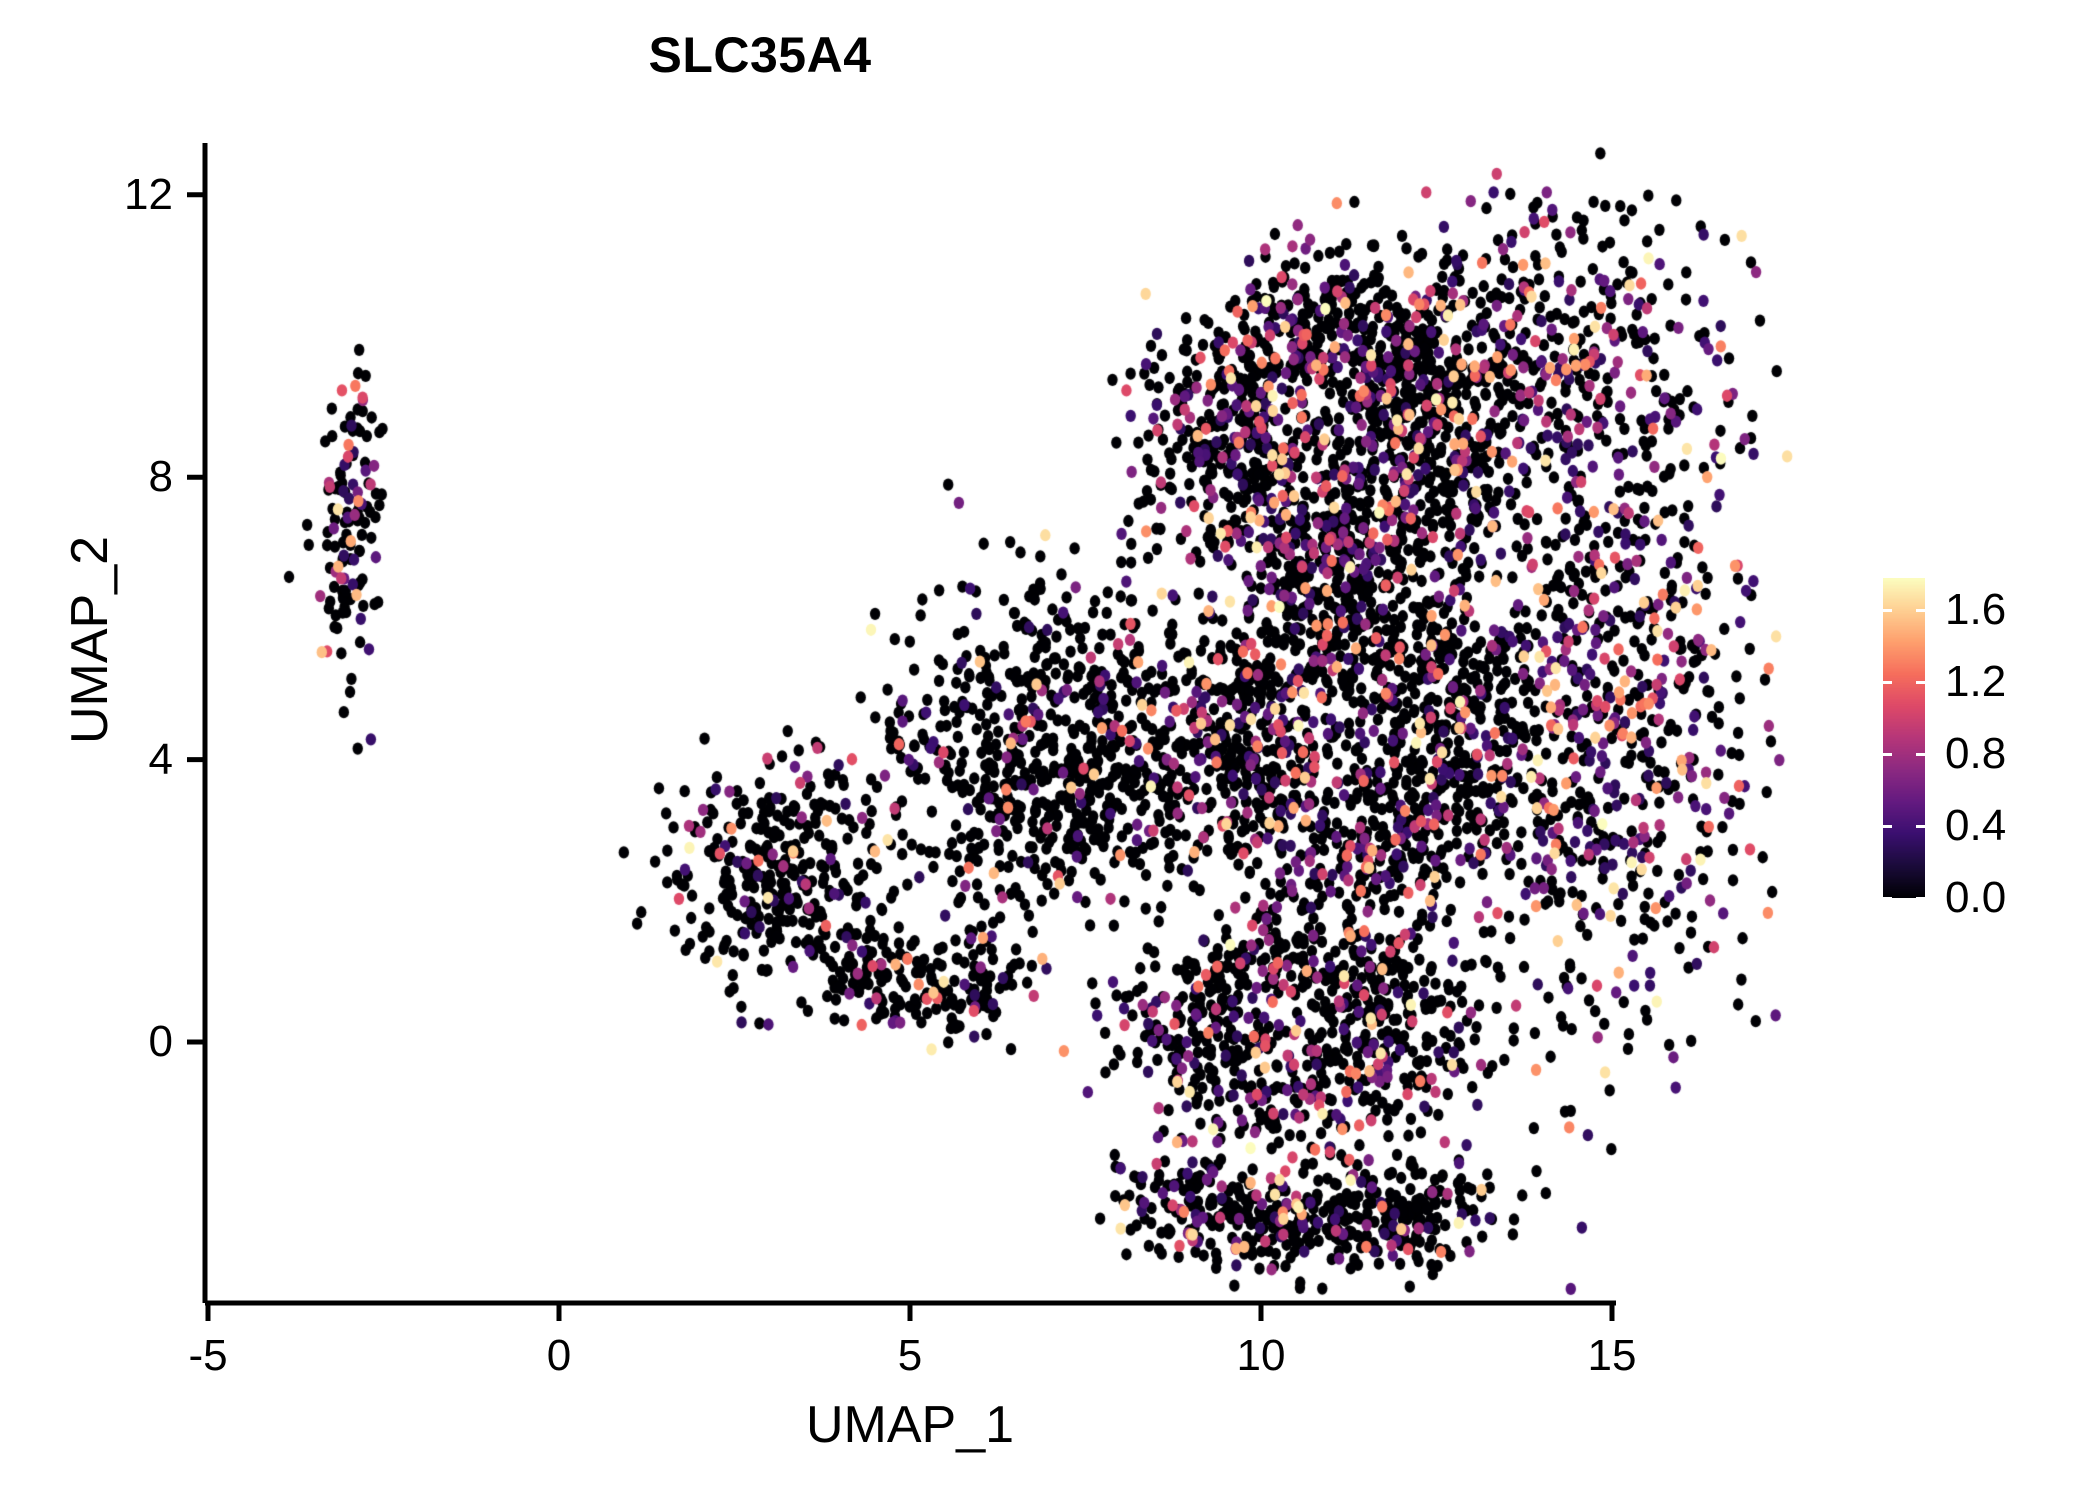  What do you see at coordinates (1612, 1355) in the screenshot?
I see `x-tick-label: 15` at bounding box center [1612, 1355].